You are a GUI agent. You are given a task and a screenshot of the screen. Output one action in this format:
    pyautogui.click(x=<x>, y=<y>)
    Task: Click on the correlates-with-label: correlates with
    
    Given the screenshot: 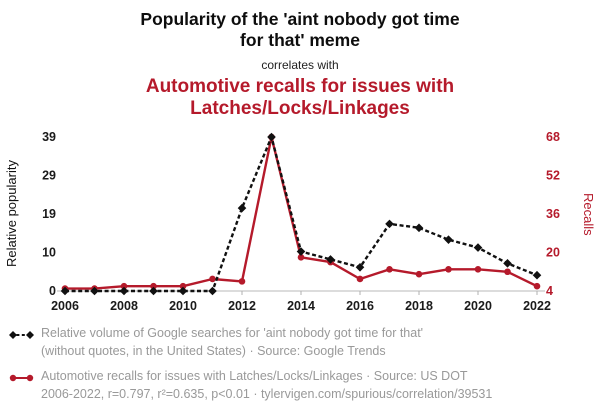 What is the action you would take?
    pyautogui.click(x=300, y=64)
    